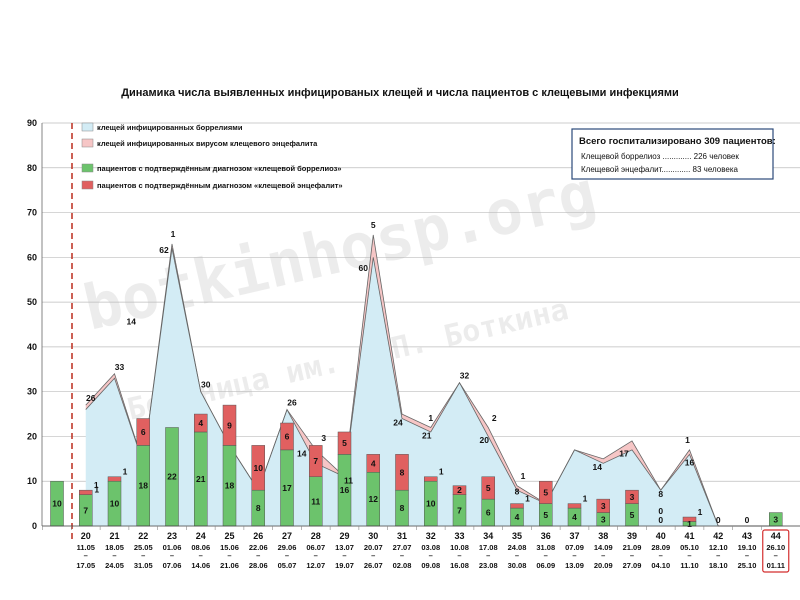 The image size is (800, 600). What do you see at coordinates (718, 536) in the screenshot?
I see `x-week-label: 42` at bounding box center [718, 536].